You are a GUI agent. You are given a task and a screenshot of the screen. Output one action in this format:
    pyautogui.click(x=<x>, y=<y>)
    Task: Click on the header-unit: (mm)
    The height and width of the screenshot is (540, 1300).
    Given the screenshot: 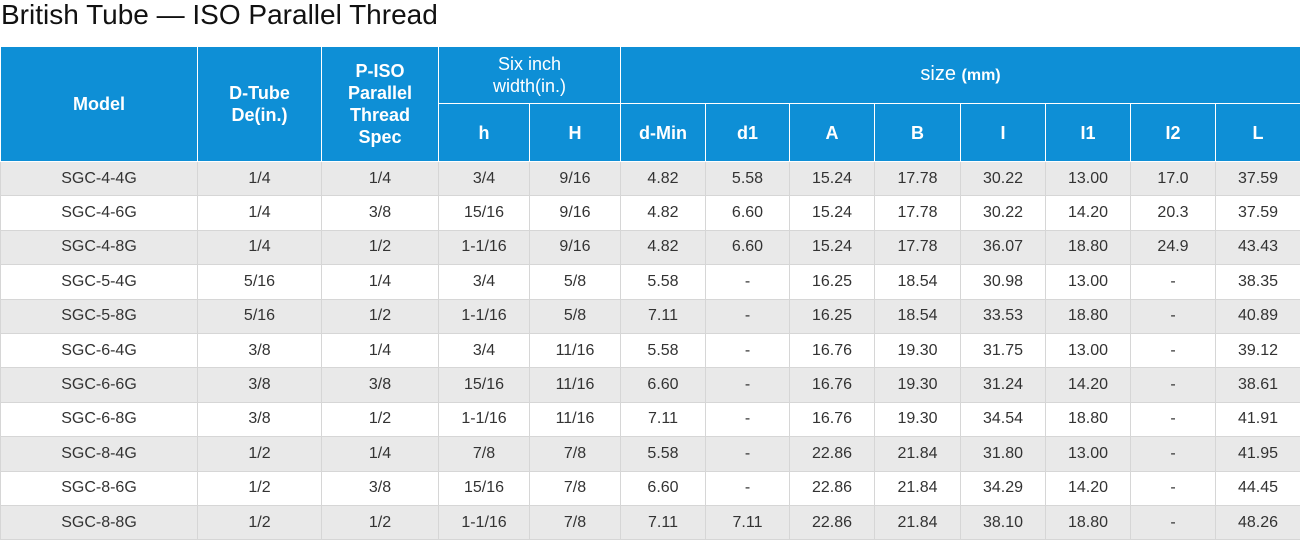 What is the action you would take?
    pyautogui.click(x=981, y=75)
    